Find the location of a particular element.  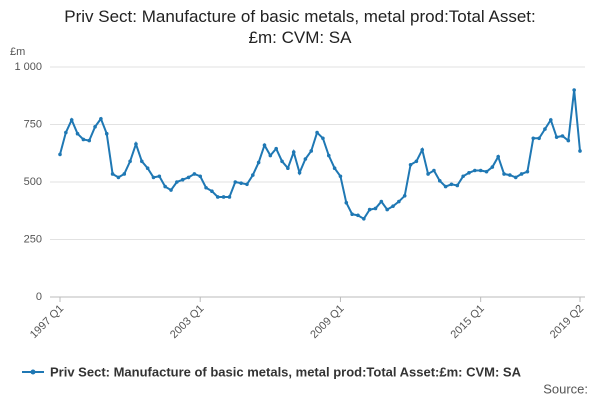

y-tick-label: 750 is located at coordinates (33, 124).